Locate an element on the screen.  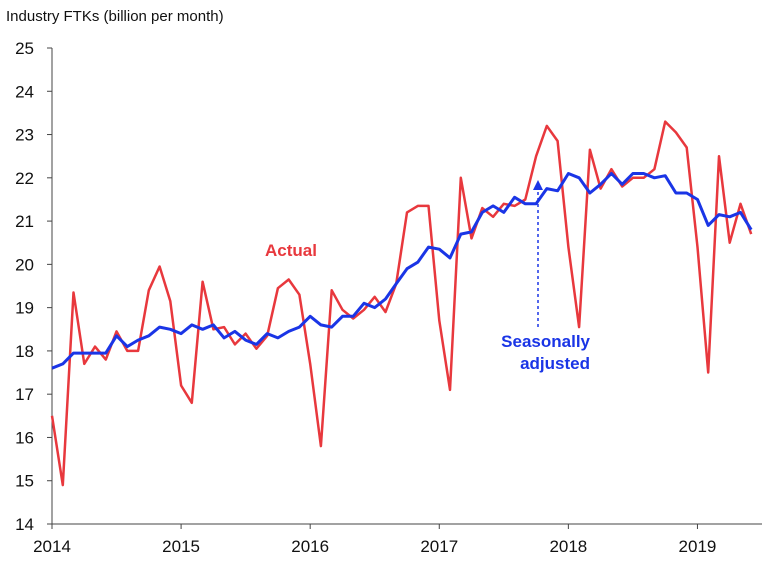
x-tick-label: 2015 is located at coordinates (181, 546).